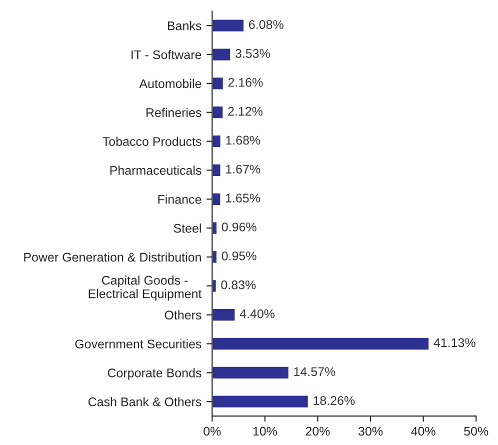 This screenshot has width=498, height=445. What do you see at coordinates (170, 83) in the screenshot?
I see `y-tick-label: Automobile` at bounding box center [170, 83].